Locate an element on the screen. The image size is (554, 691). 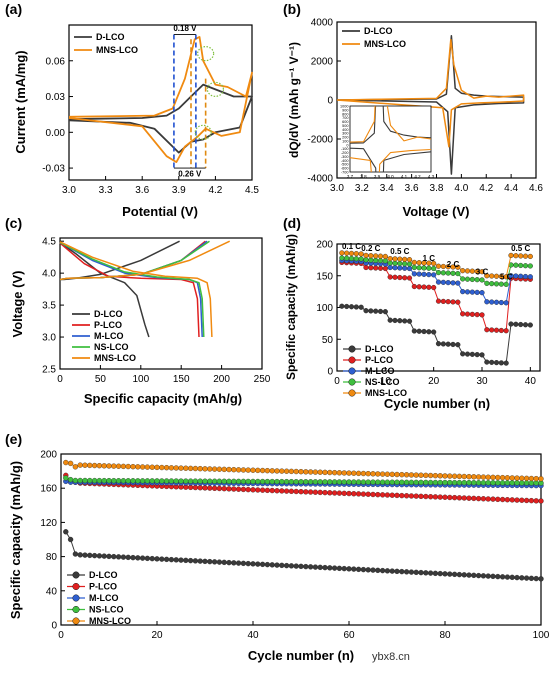
charge-curve-MNS-LCO is located at coordinates (145, 260).